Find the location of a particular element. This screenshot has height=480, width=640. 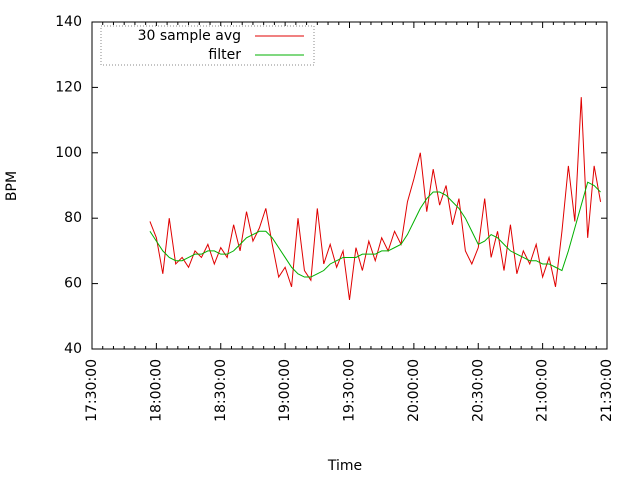

y-tick-label: 60 is located at coordinates (73, 284).